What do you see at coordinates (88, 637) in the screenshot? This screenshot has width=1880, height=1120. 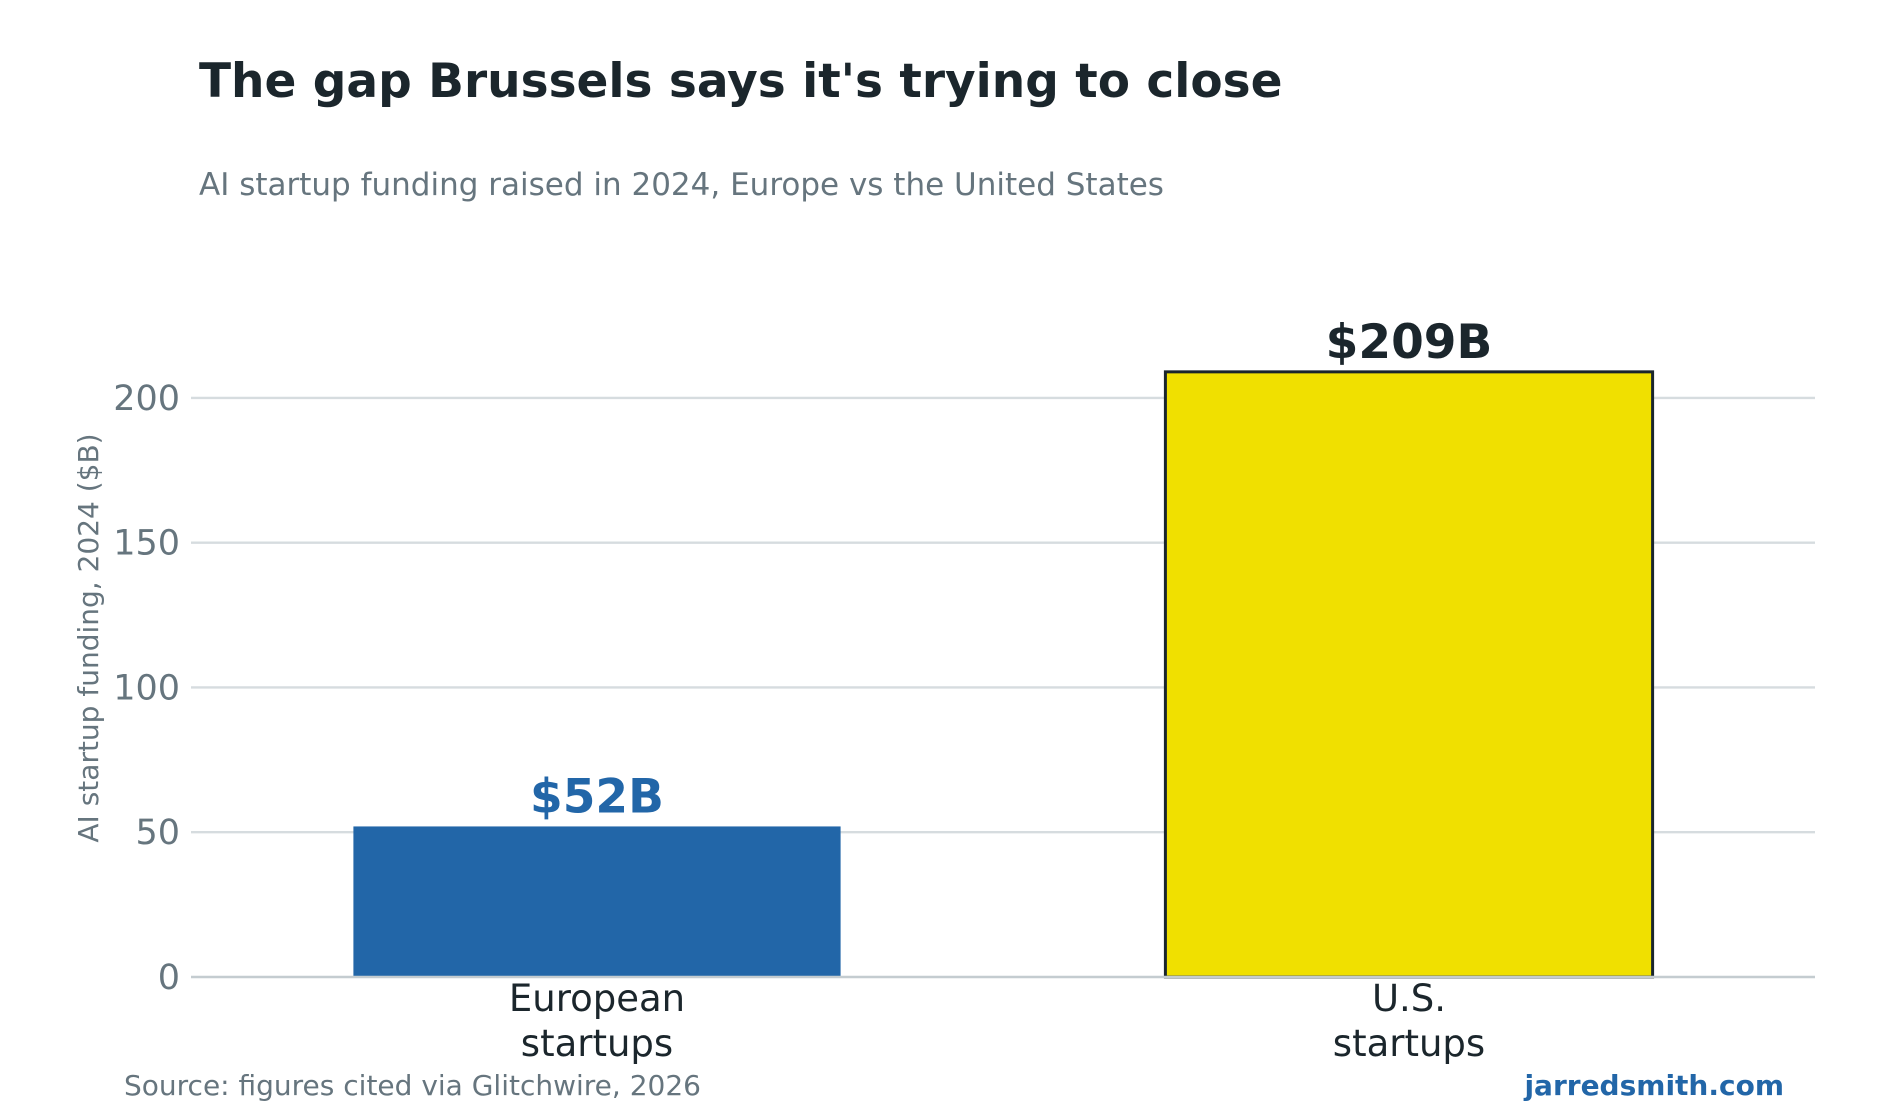 I see `y-axis-label: AI startup funding, 2024 ($B)` at bounding box center [88, 637].